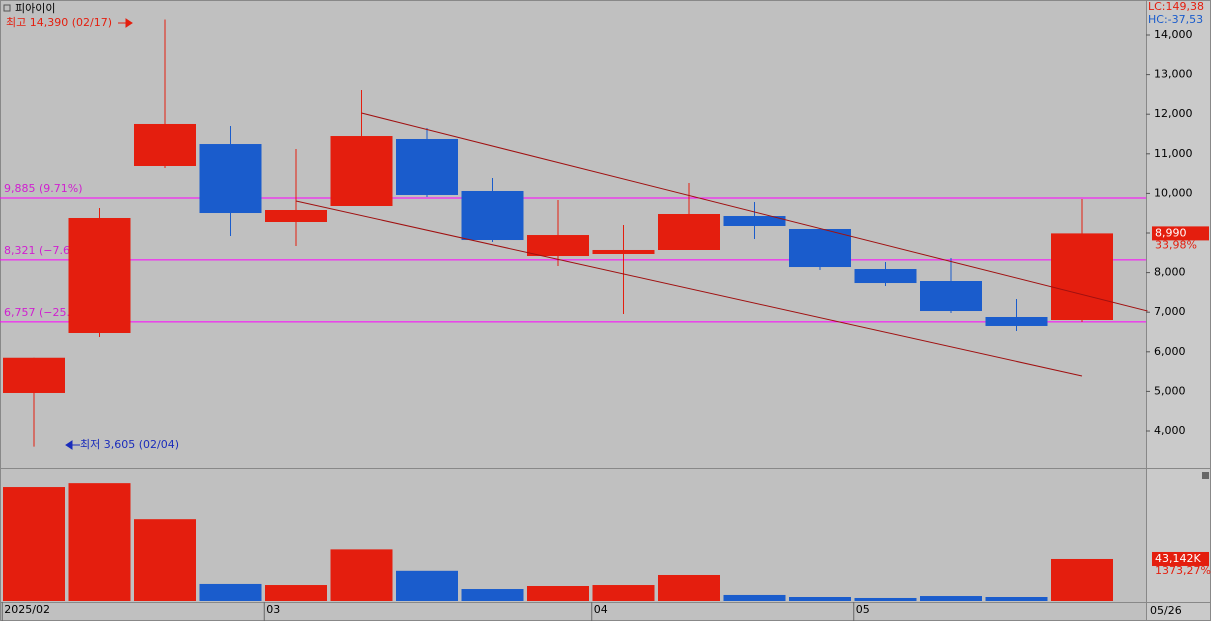  I want to click on volume-change: 1373,27%, so click(1183, 570).